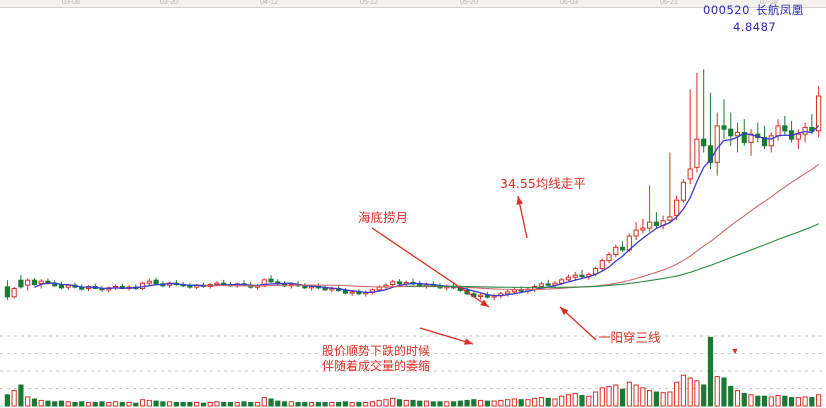 Image resolution: width=826 pixels, height=408 pixels. I want to click on annotation-volume-shrink-line1: 股价顺势下跌的时候, so click(376, 351).